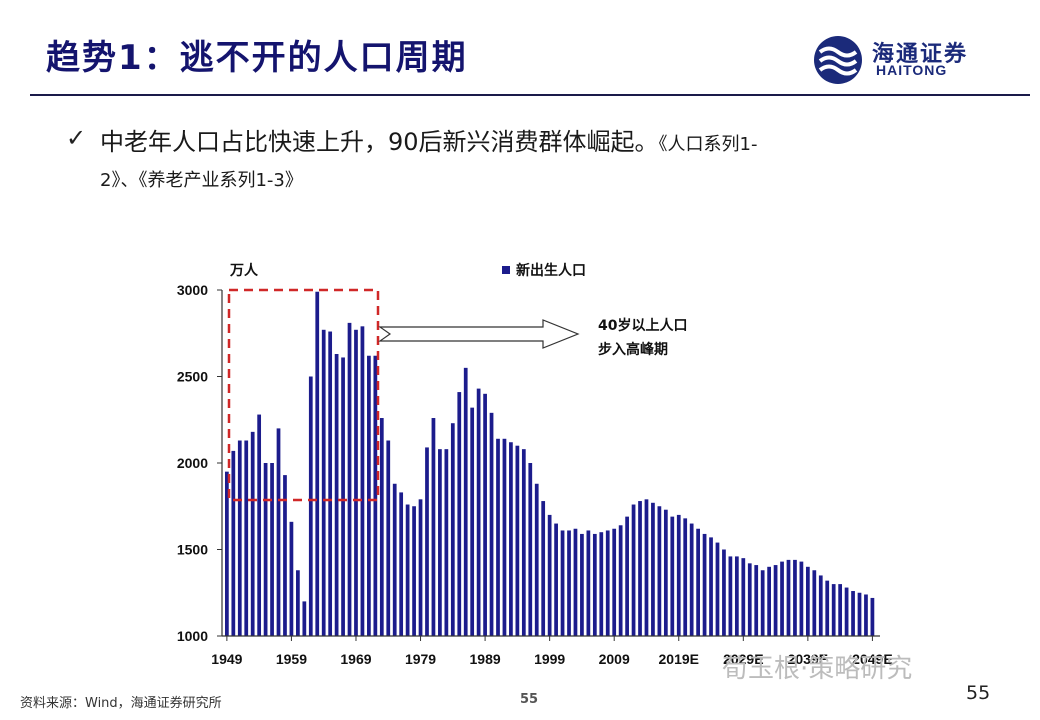 The image size is (1040, 720). Describe the element at coordinates (394, 559) in the screenshot. I see `bar-1975` at that location.